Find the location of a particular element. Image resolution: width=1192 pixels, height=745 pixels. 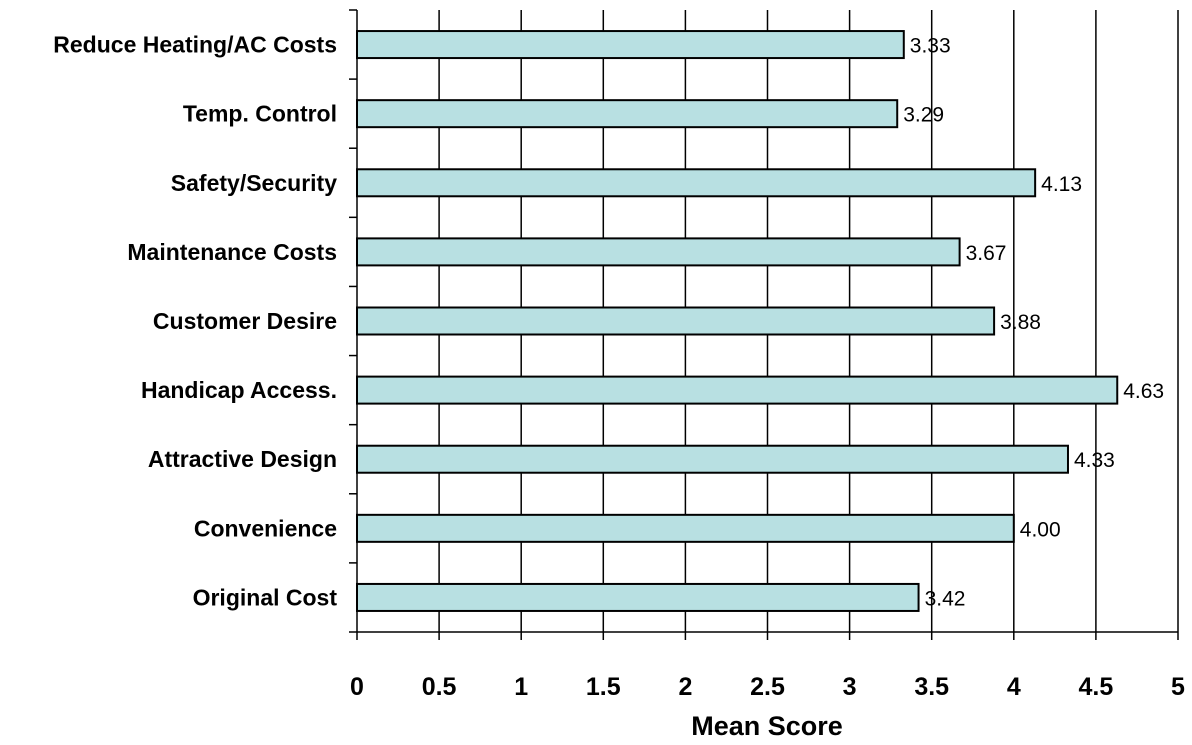

category-label: Handicap Access. is located at coordinates (239, 390).